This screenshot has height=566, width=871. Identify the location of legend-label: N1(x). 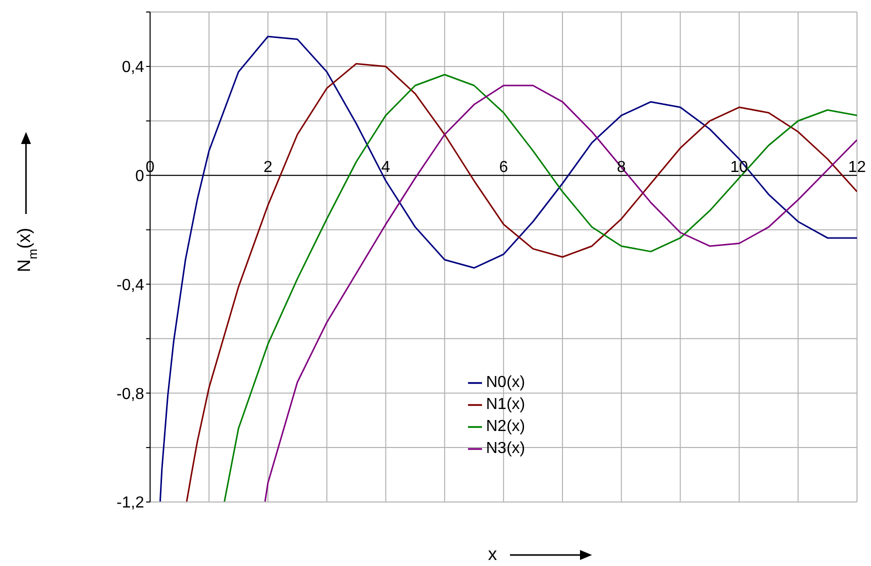
(506, 404).